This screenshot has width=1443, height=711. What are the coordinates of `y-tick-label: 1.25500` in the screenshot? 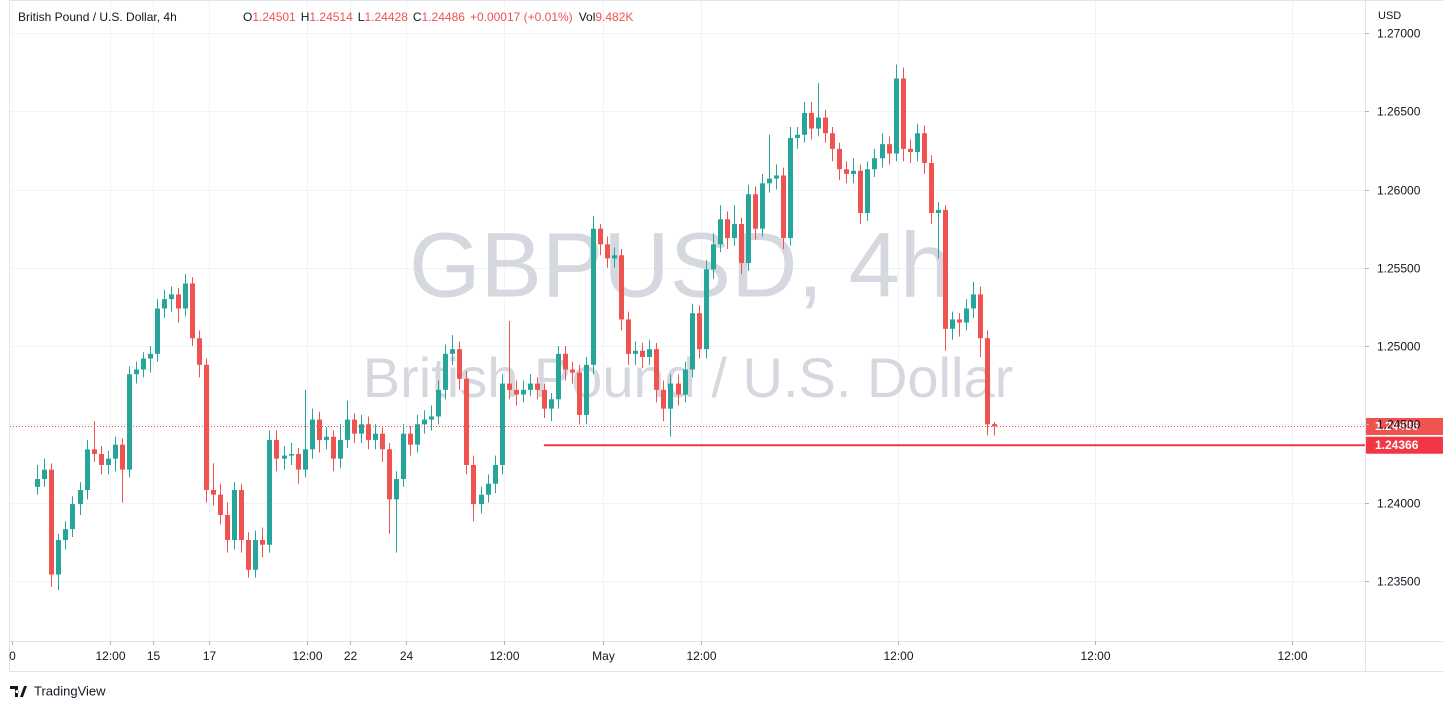 It's located at (1399, 269).